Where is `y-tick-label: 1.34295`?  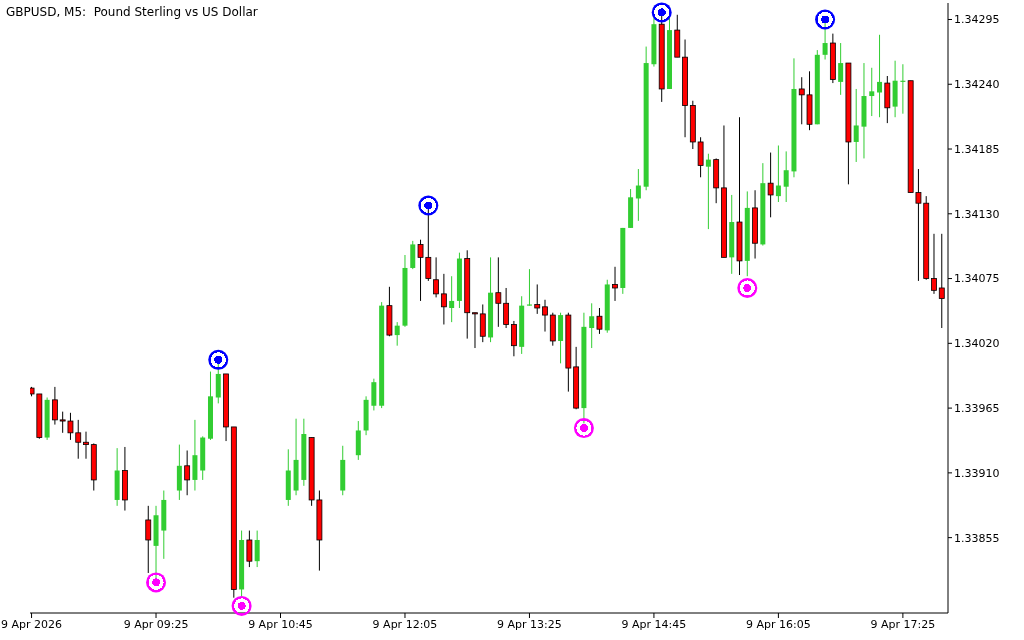 y-tick-label: 1.34295 is located at coordinates (977, 20).